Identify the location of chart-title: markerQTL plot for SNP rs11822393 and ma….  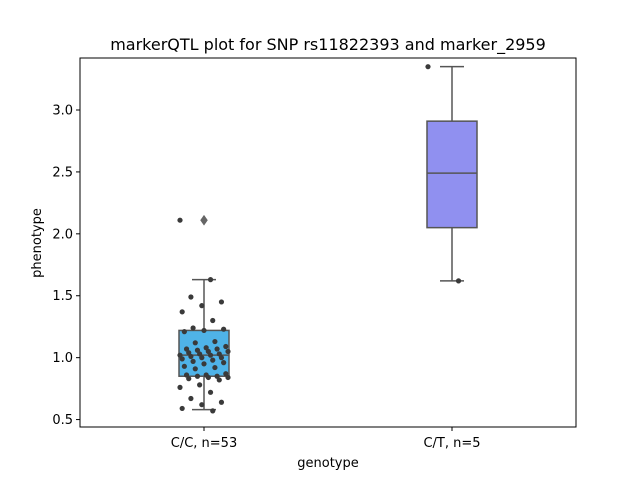
(328, 45).